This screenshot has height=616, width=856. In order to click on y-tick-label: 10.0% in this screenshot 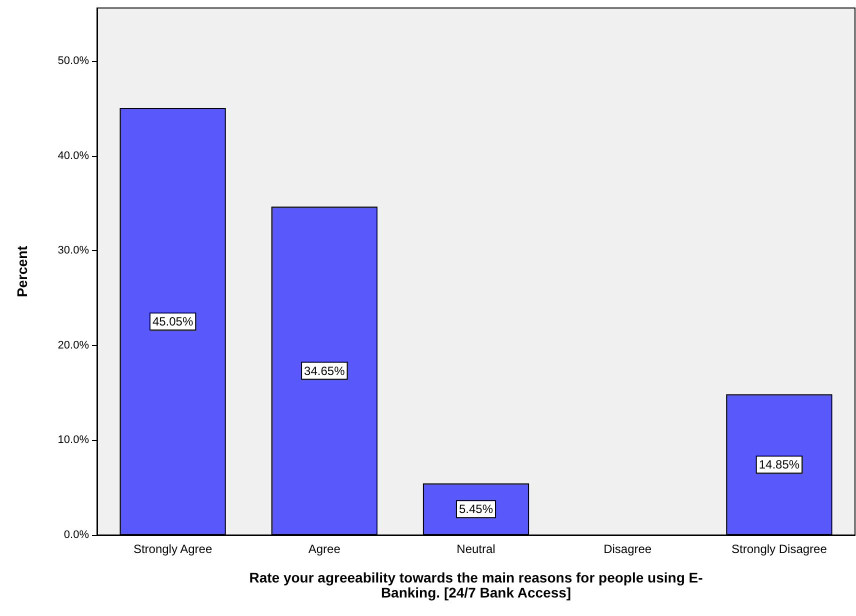, I will do `click(74, 440)`.